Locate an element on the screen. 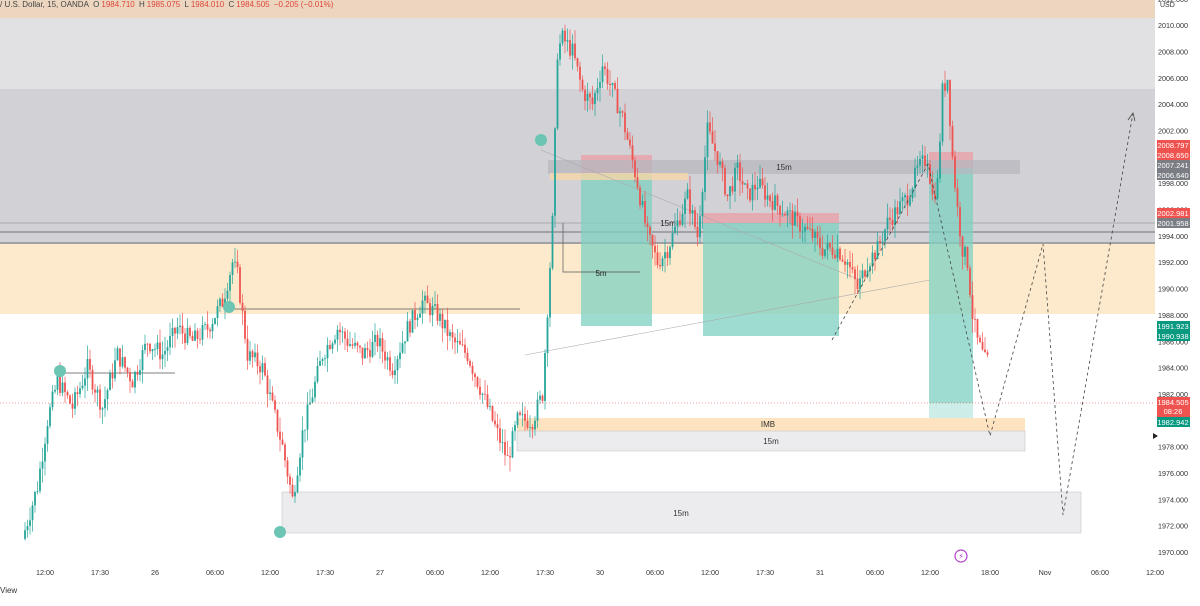 This screenshot has height=606, width=1200. price-tick-label: 1986.000 is located at coordinates (1173, 341).